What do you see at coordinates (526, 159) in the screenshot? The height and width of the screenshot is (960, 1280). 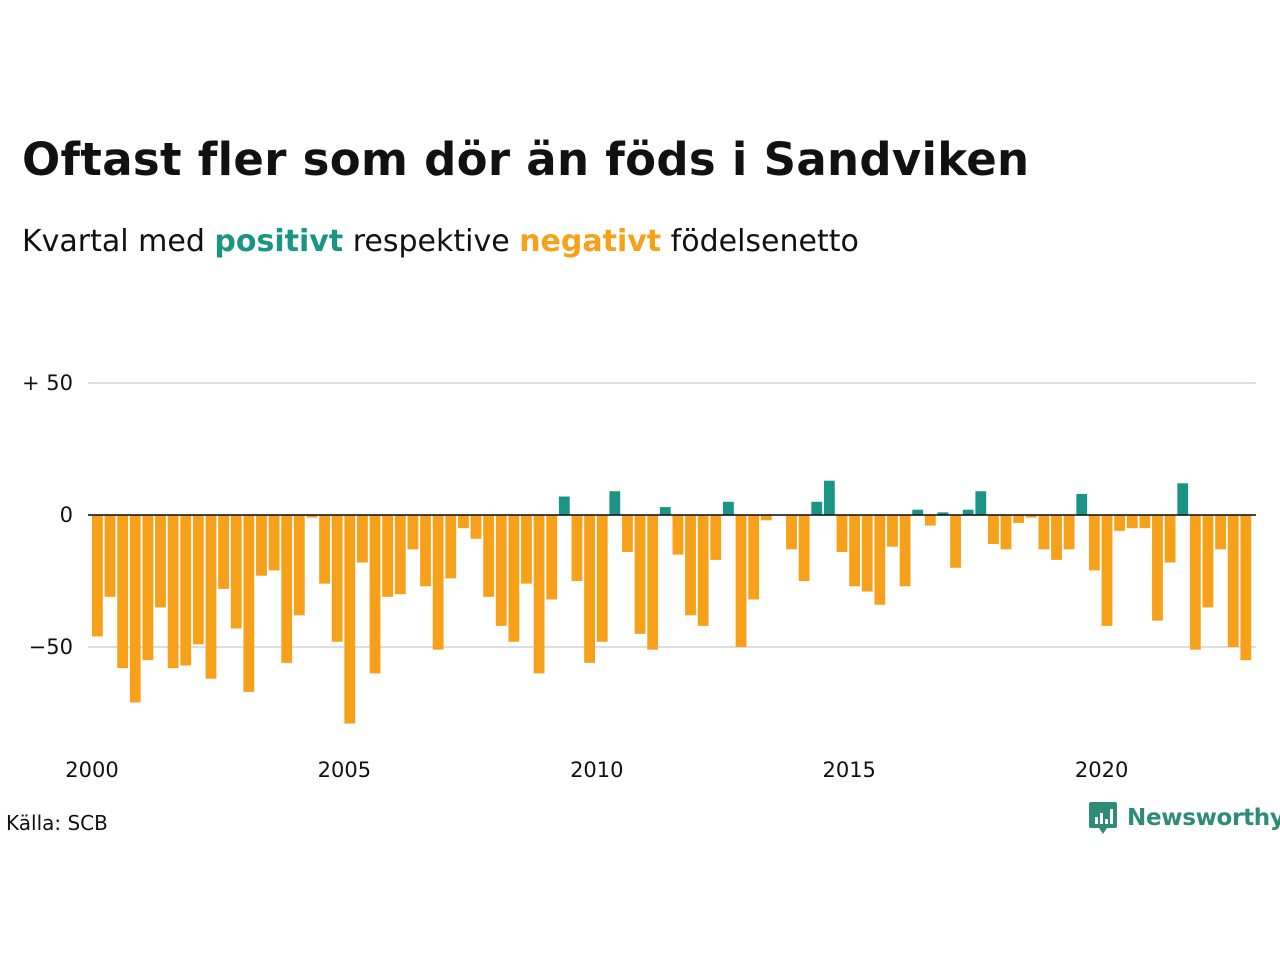 I see `chart-title: Oftast fler som dör än föds i Sandviken` at bounding box center [526, 159].